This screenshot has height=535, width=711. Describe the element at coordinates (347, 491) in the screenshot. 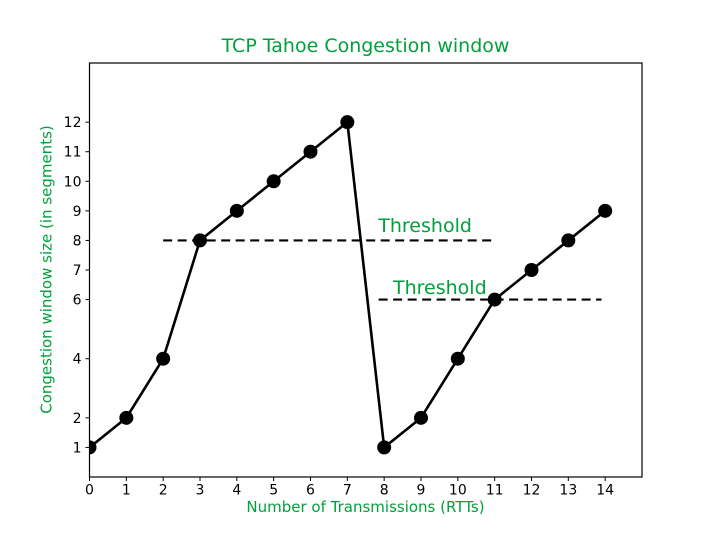

I see `x-tick-label: 7` at that location.